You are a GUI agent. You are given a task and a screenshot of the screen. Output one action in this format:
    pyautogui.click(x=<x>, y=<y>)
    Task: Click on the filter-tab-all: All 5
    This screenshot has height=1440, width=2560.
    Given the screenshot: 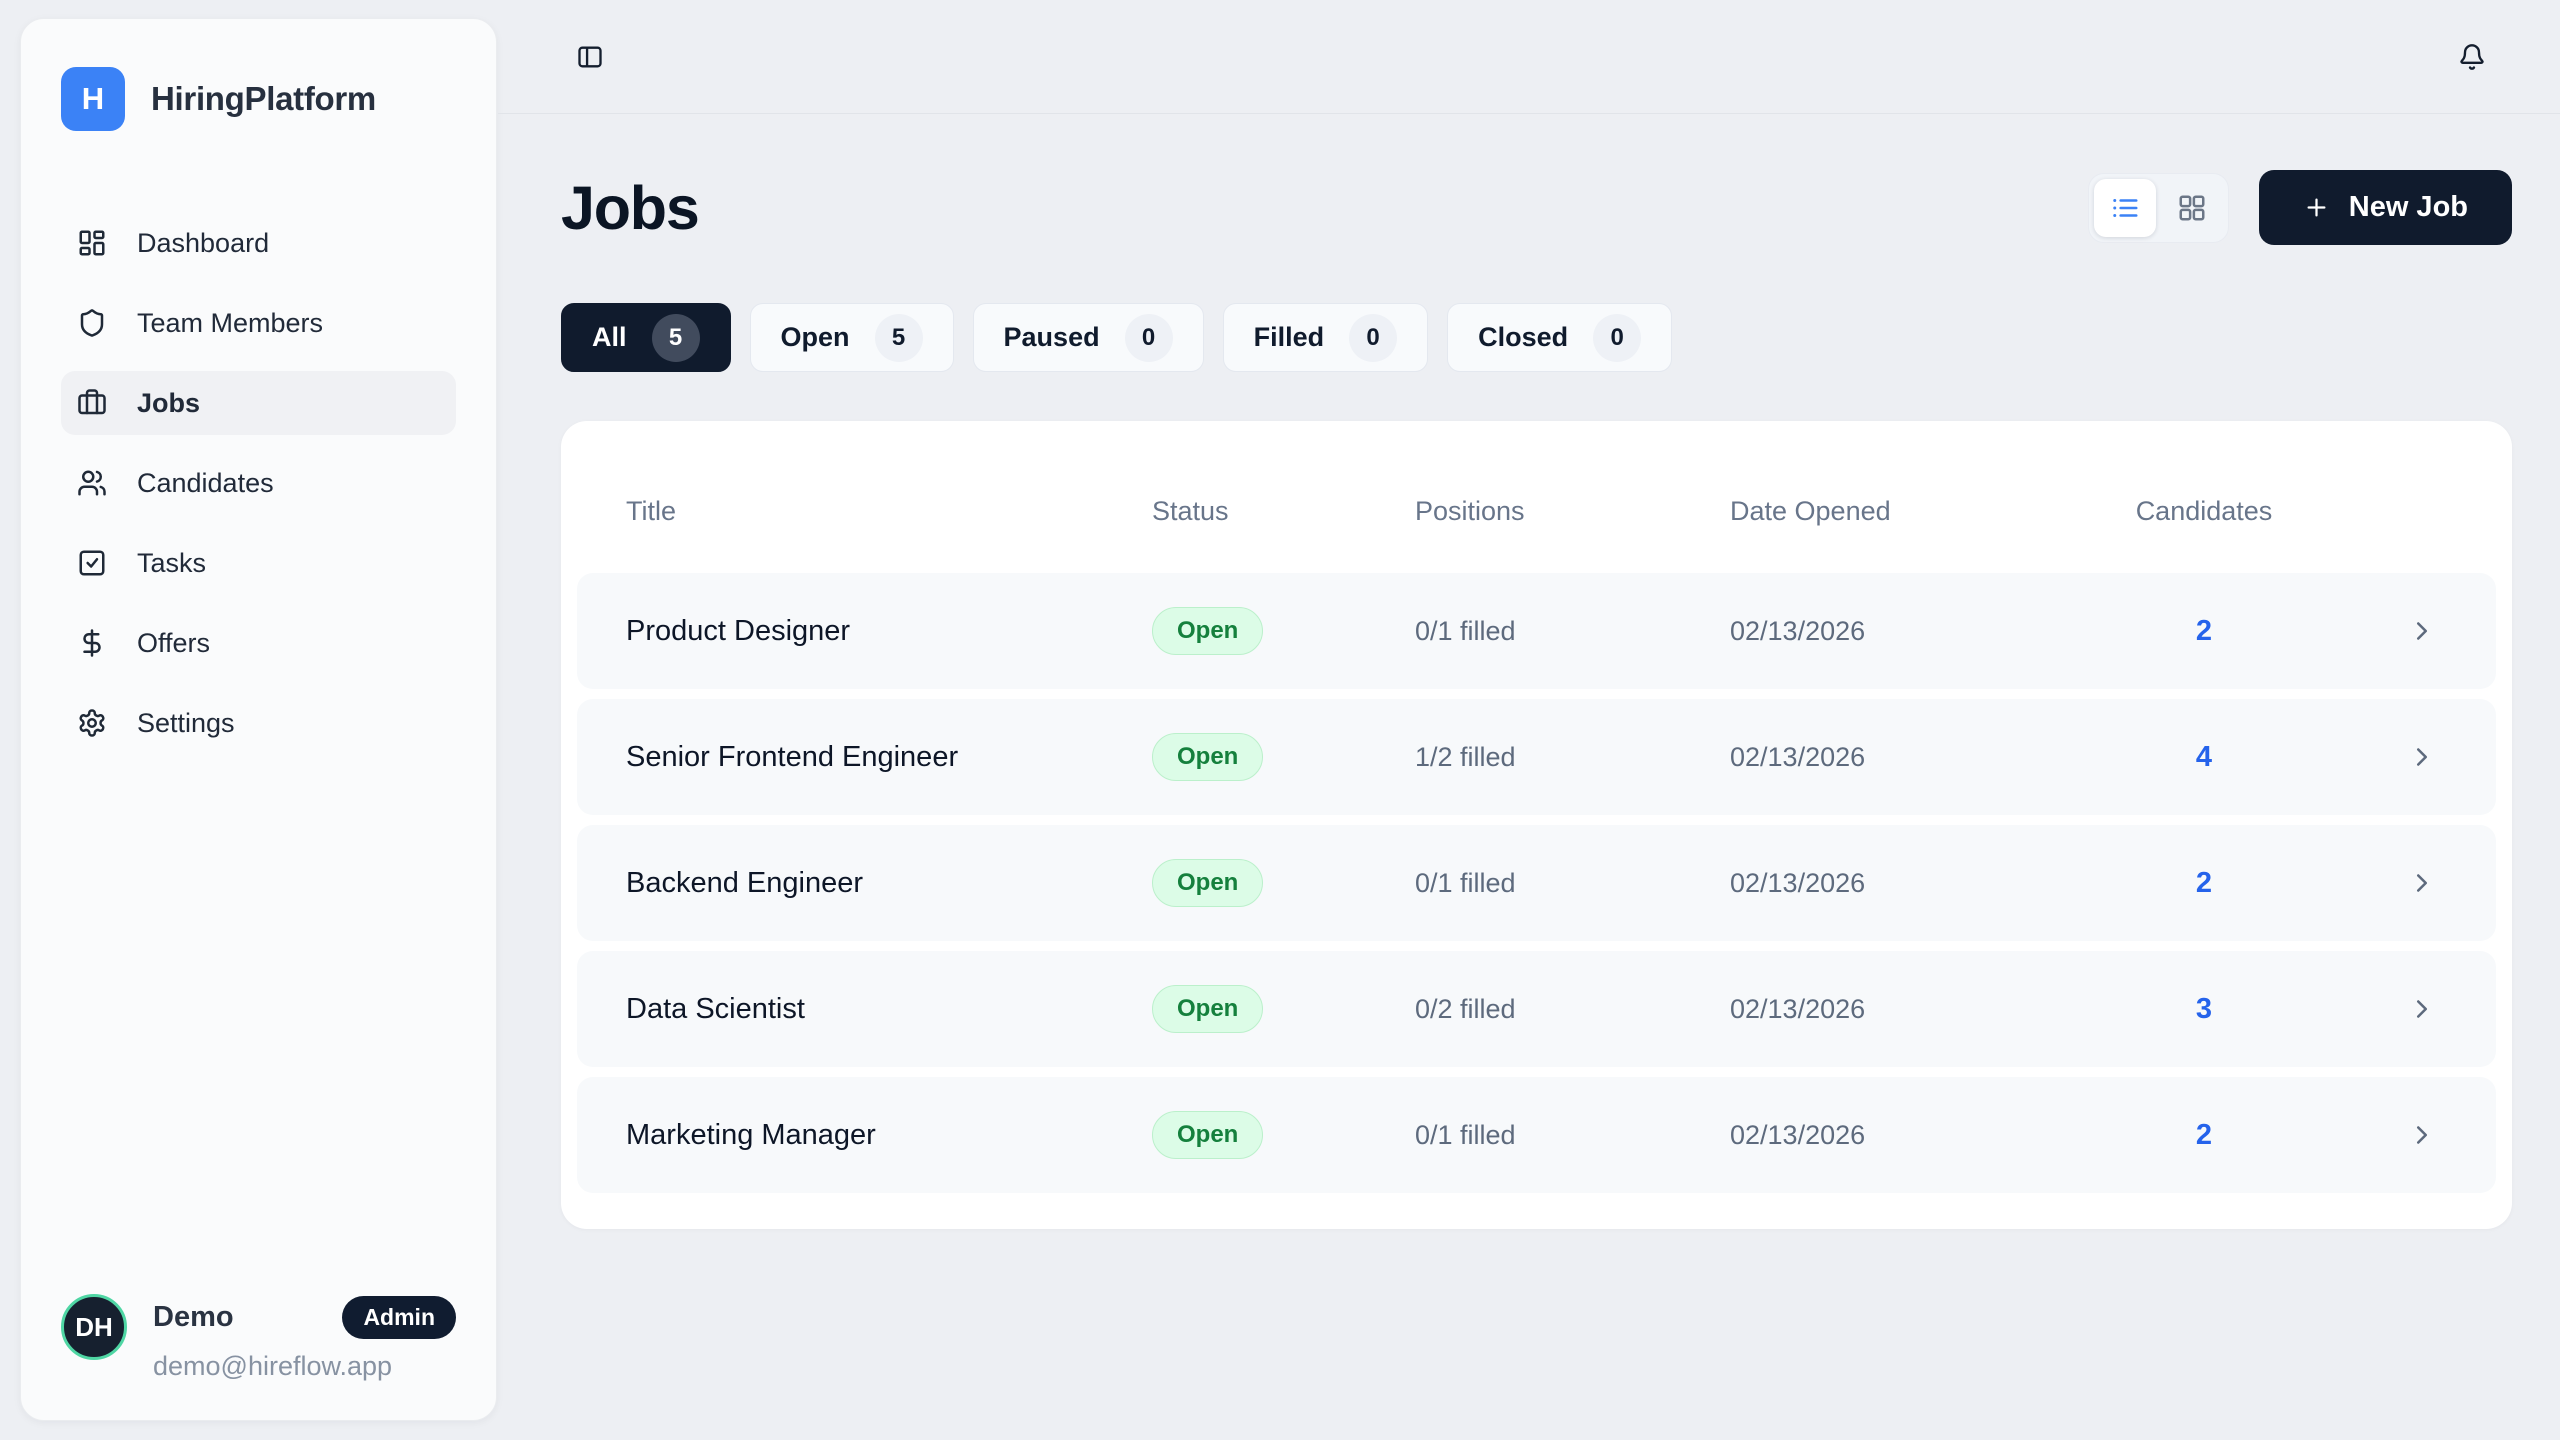 What is the action you would take?
    pyautogui.click(x=646, y=337)
    